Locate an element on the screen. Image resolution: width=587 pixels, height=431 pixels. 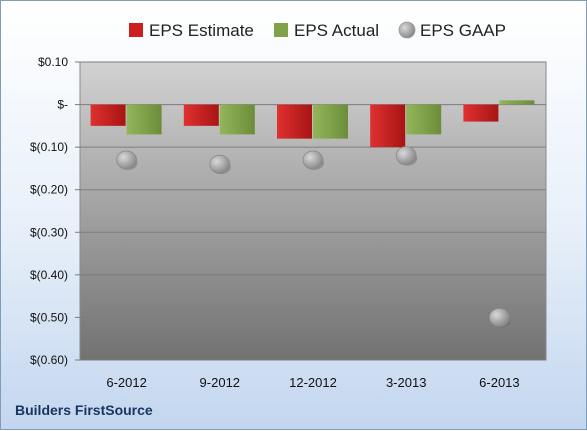
y-tick-label: $(0.40) is located at coordinates (49, 275).